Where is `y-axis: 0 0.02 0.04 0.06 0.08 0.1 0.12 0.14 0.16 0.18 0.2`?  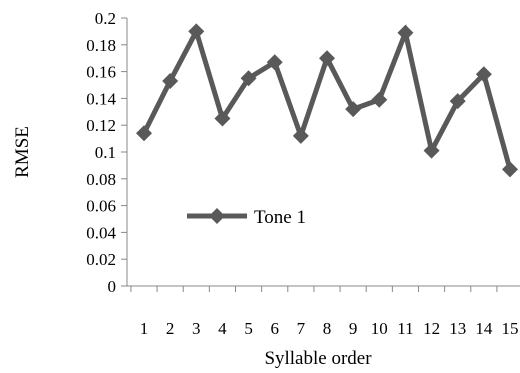 y-axis: 0 0.02 0.04 0.06 0.08 0.1 0.12 0.14 0.16 0.18 0.2 is located at coordinates (107, 152).